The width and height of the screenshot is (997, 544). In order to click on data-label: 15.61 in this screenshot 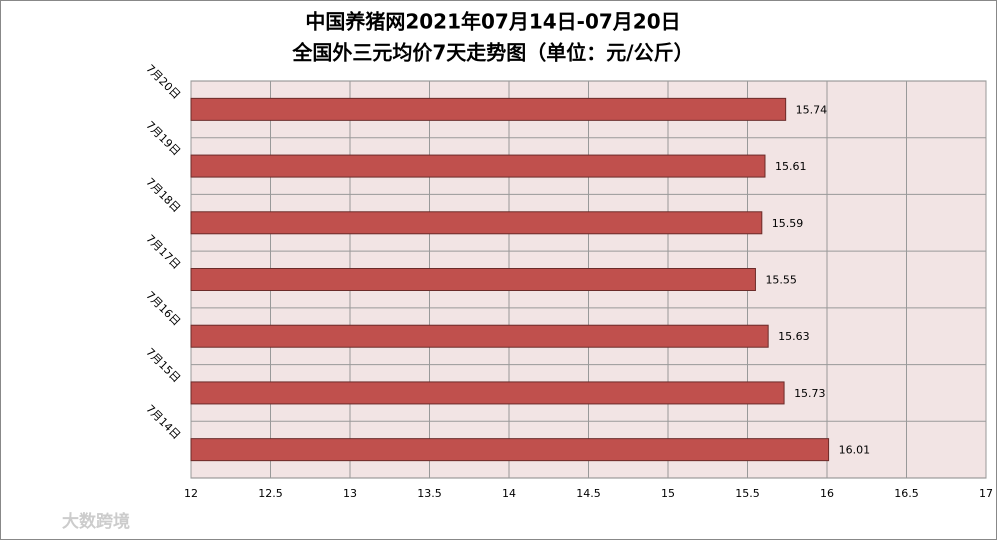, I will do `click(791, 166)`.